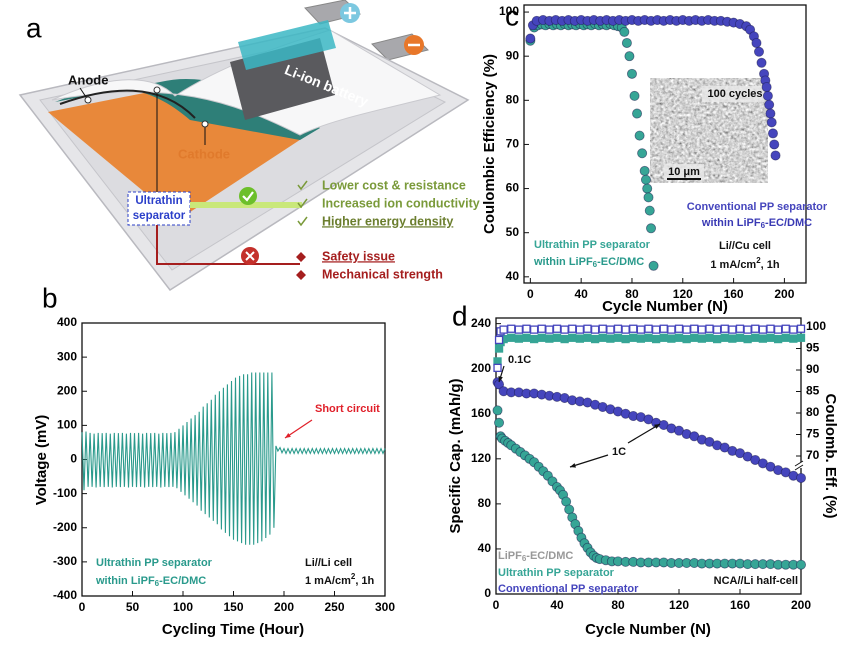 This screenshot has width=865, height=648. What do you see at coordinates (734, 94) in the screenshot?
I see `annotation: 100 cycles` at bounding box center [734, 94].